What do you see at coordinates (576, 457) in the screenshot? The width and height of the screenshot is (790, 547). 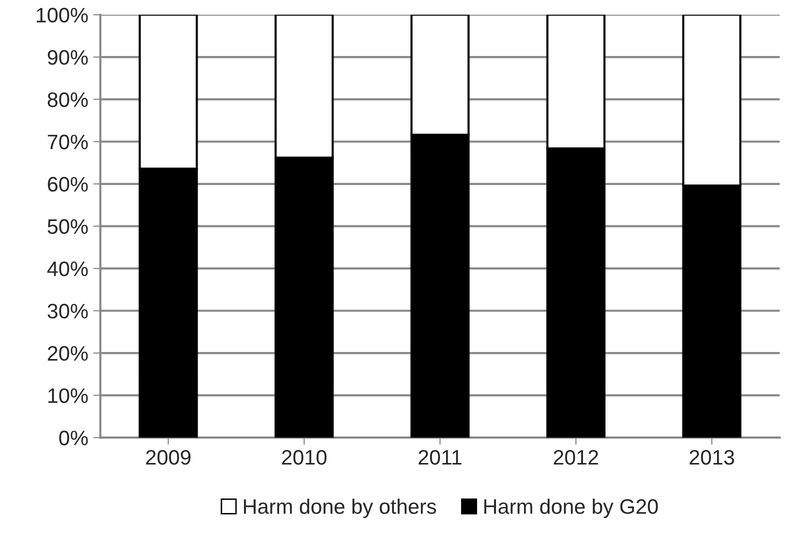 I see `x-tick-label: 2012` at bounding box center [576, 457].